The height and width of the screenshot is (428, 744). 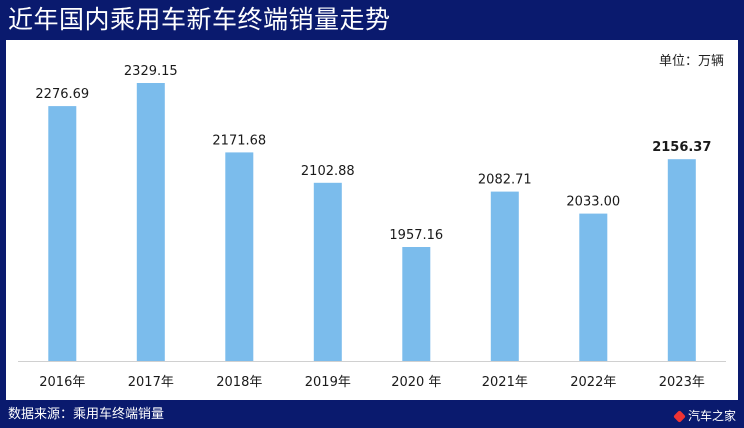 What do you see at coordinates (593, 202) in the screenshot?
I see `data-label-6: 2033.00` at bounding box center [593, 202].